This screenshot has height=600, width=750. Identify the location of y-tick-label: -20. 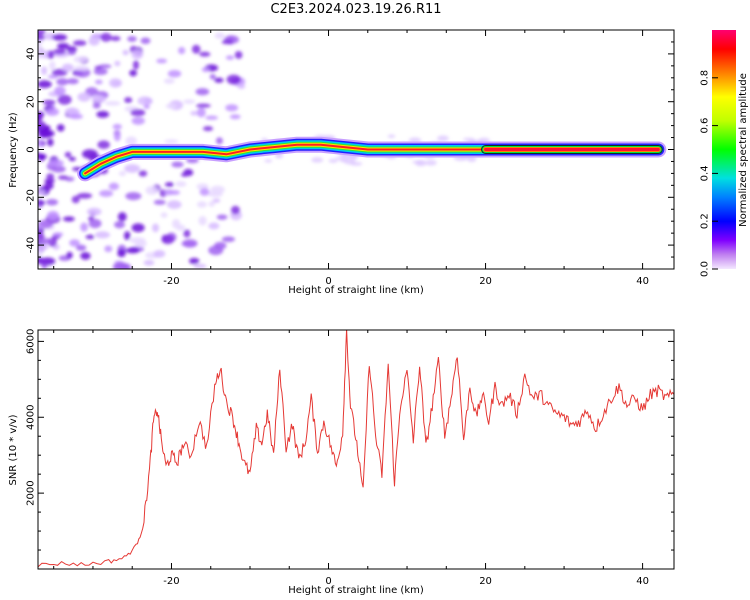
(31, 197).